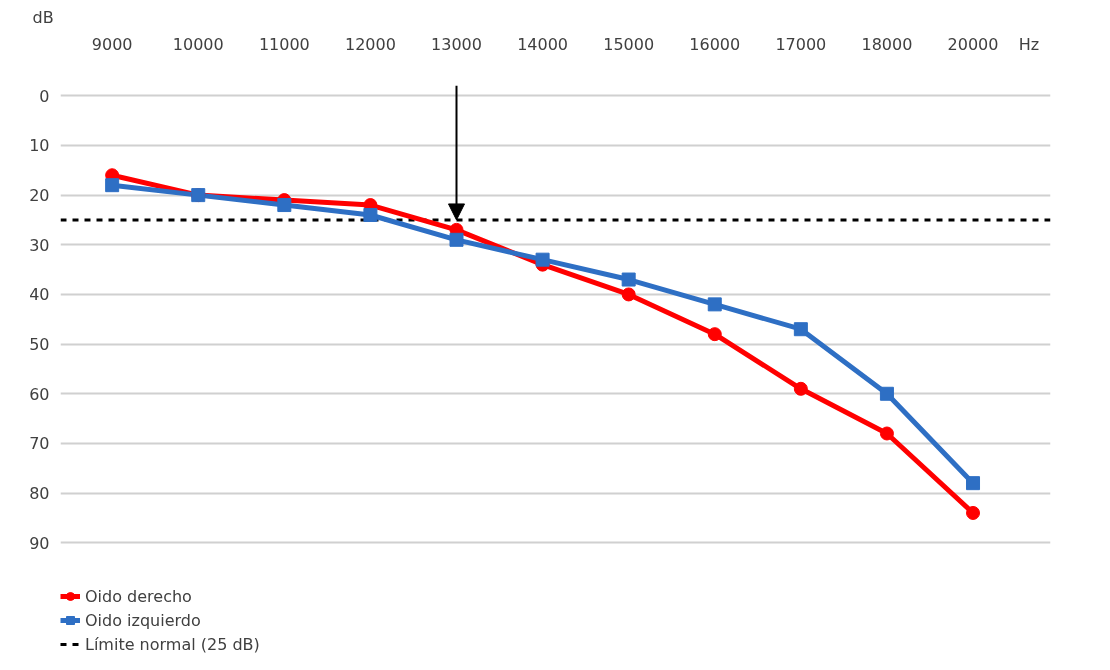  What do you see at coordinates (39, 494) in the screenshot?
I see `y-tick-label: 80` at bounding box center [39, 494].